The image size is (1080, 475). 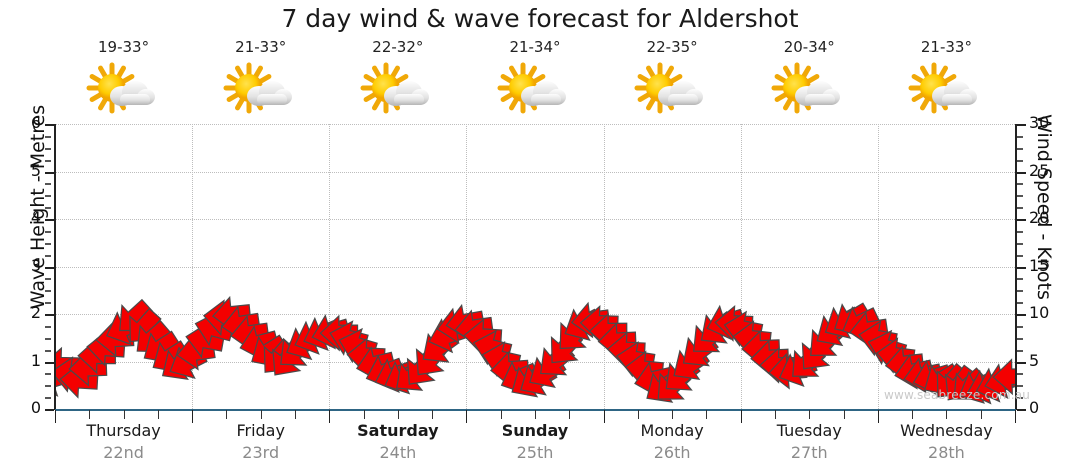 What do you see at coordinates (35, 360) in the screenshot?
I see `y-tick-label: 1` at bounding box center [35, 360].